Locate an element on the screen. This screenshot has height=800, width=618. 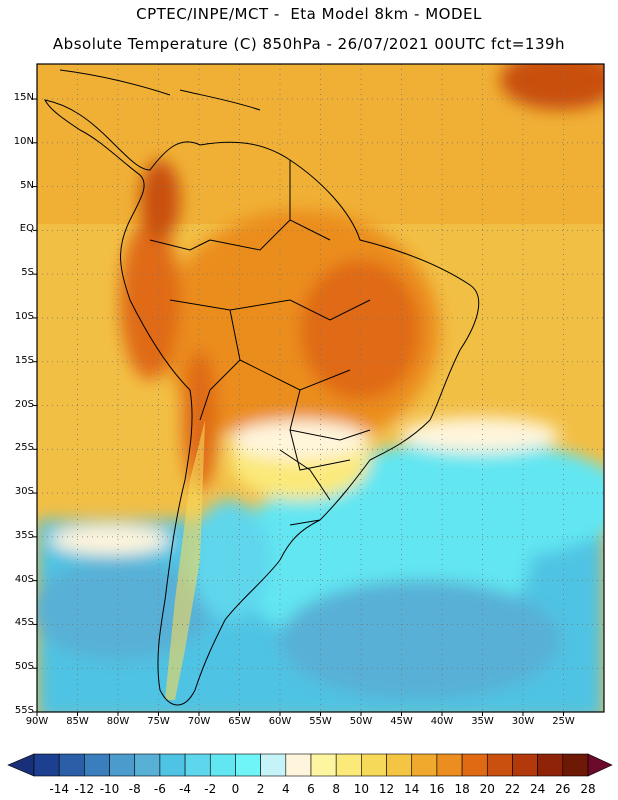
lon-tick-label: 65W is located at coordinates (239, 721).